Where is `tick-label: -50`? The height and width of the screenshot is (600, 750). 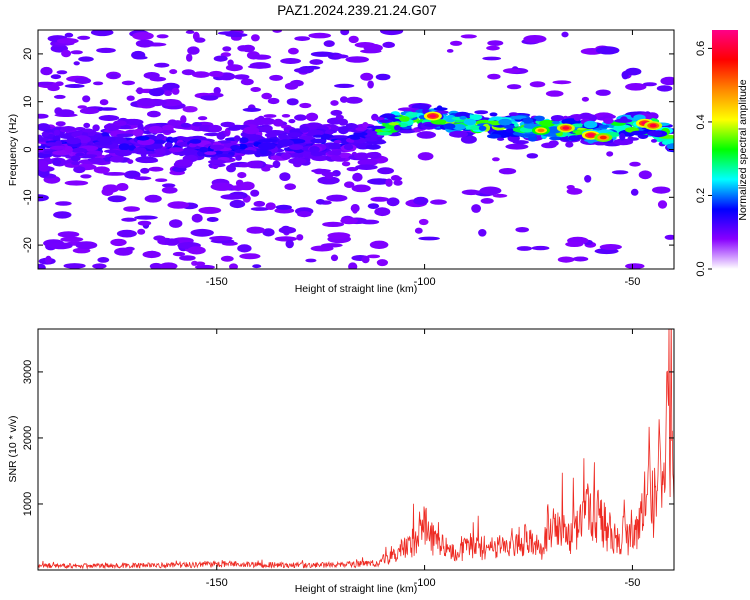 tick-label: -50 is located at coordinates (632, 282).